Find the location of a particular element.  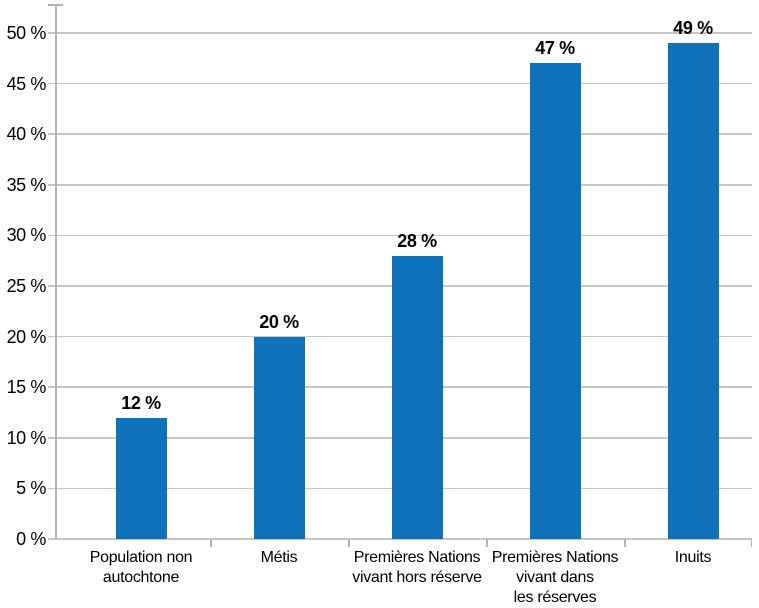

bar-value-label: 47 % is located at coordinates (555, 48).